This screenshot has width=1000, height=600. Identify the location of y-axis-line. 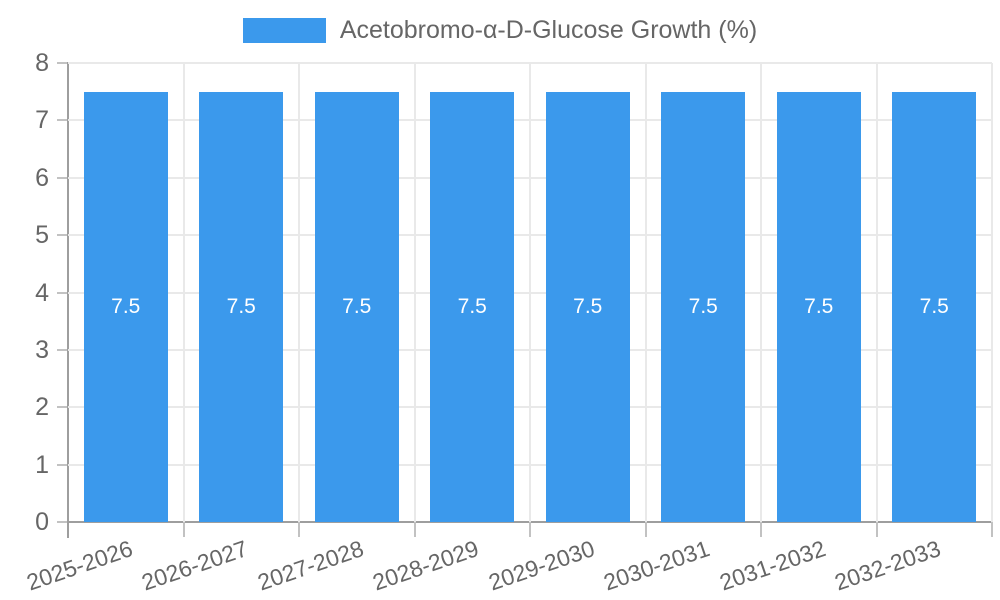
(68, 300).